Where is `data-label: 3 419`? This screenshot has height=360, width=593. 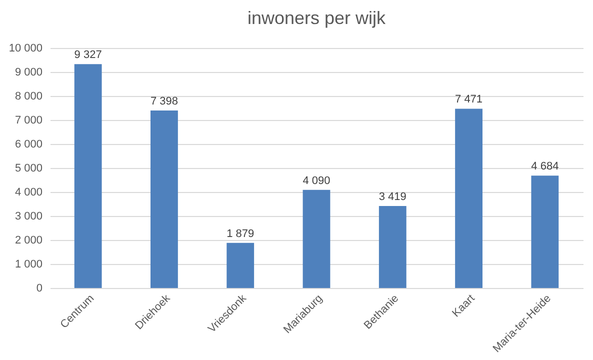
data-label: 3 419 is located at coordinates (392, 196).